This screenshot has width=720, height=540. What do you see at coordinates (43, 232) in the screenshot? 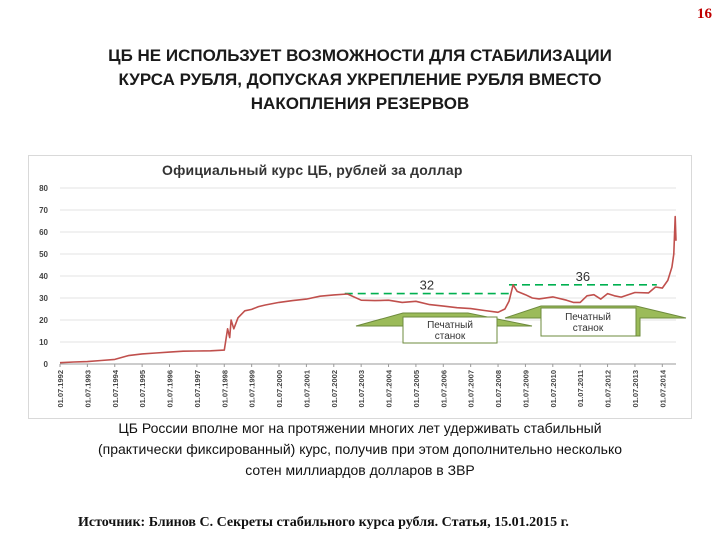
I see `y-tick-label-60: 60` at bounding box center [43, 232].